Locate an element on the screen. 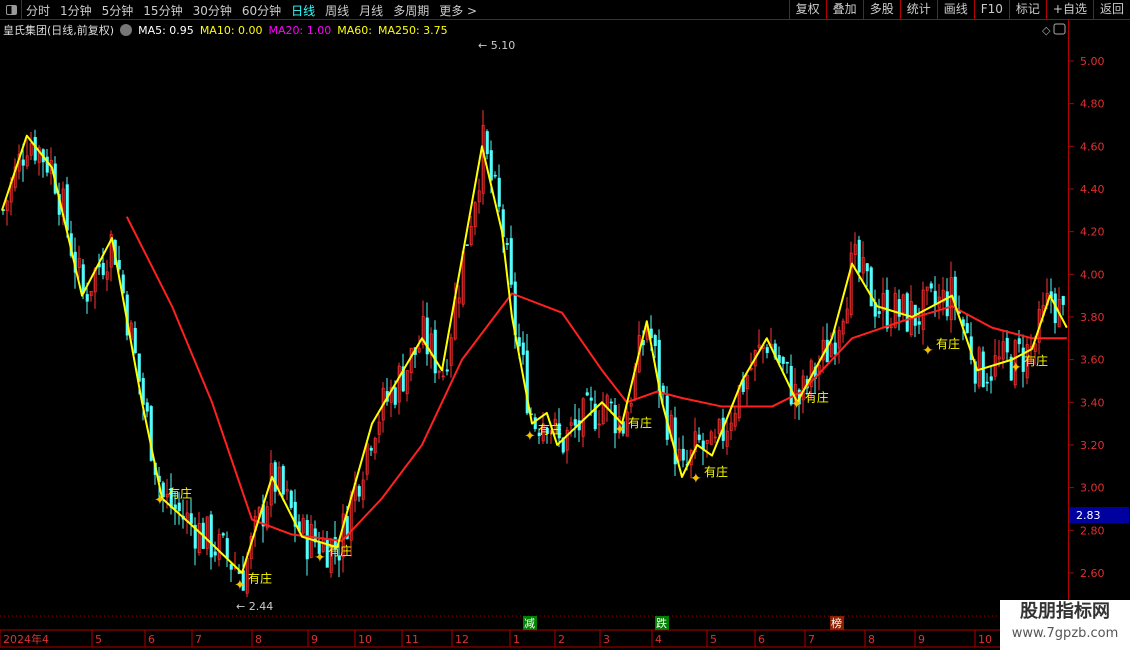  period-tab: 5分钟 is located at coordinates (117, 11).